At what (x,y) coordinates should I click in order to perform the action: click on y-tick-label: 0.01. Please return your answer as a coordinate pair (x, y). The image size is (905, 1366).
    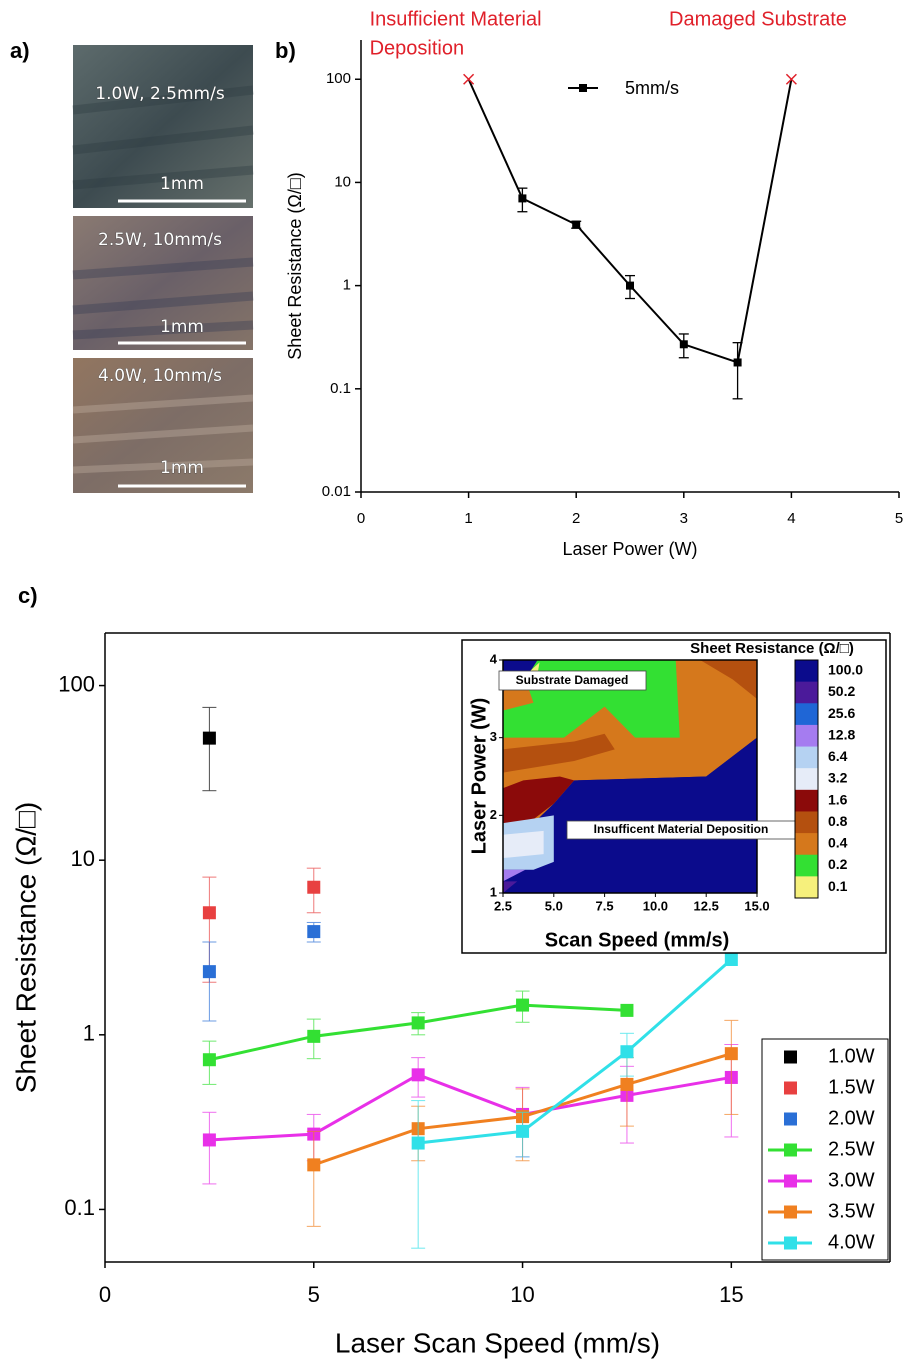
    Looking at the image, I should click on (336, 491).